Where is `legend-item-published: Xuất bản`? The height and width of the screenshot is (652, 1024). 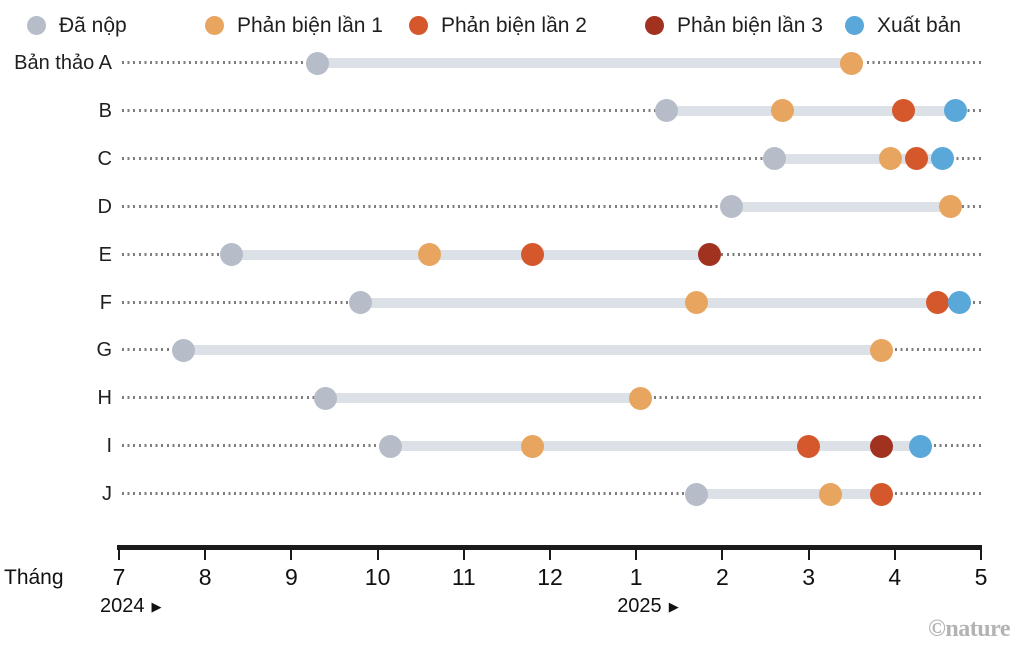
legend-item-published: Xuất bản is located at coordinates (903, 25).